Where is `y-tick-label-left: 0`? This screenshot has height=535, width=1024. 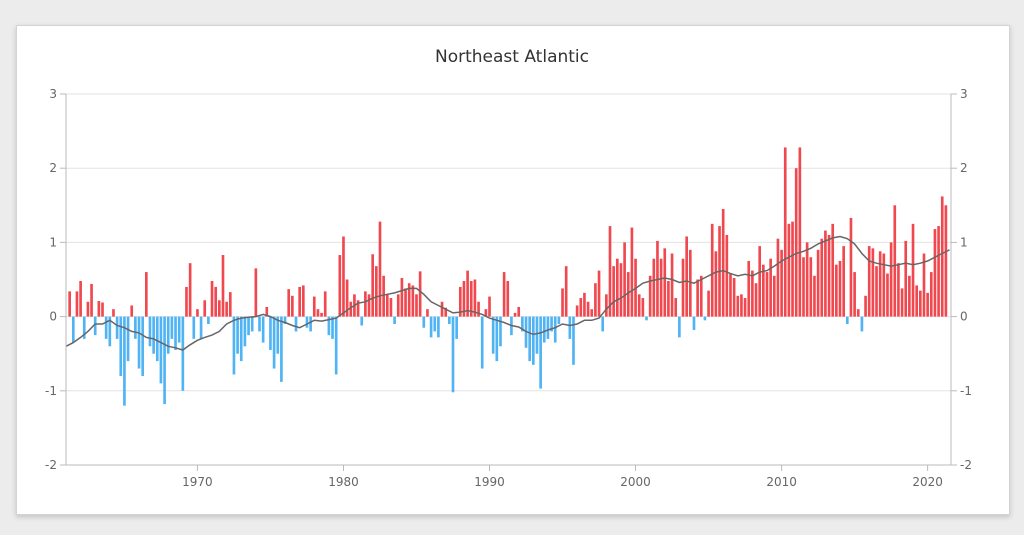 y-tick-label-left: 0 is located at coordinates (53, 317).